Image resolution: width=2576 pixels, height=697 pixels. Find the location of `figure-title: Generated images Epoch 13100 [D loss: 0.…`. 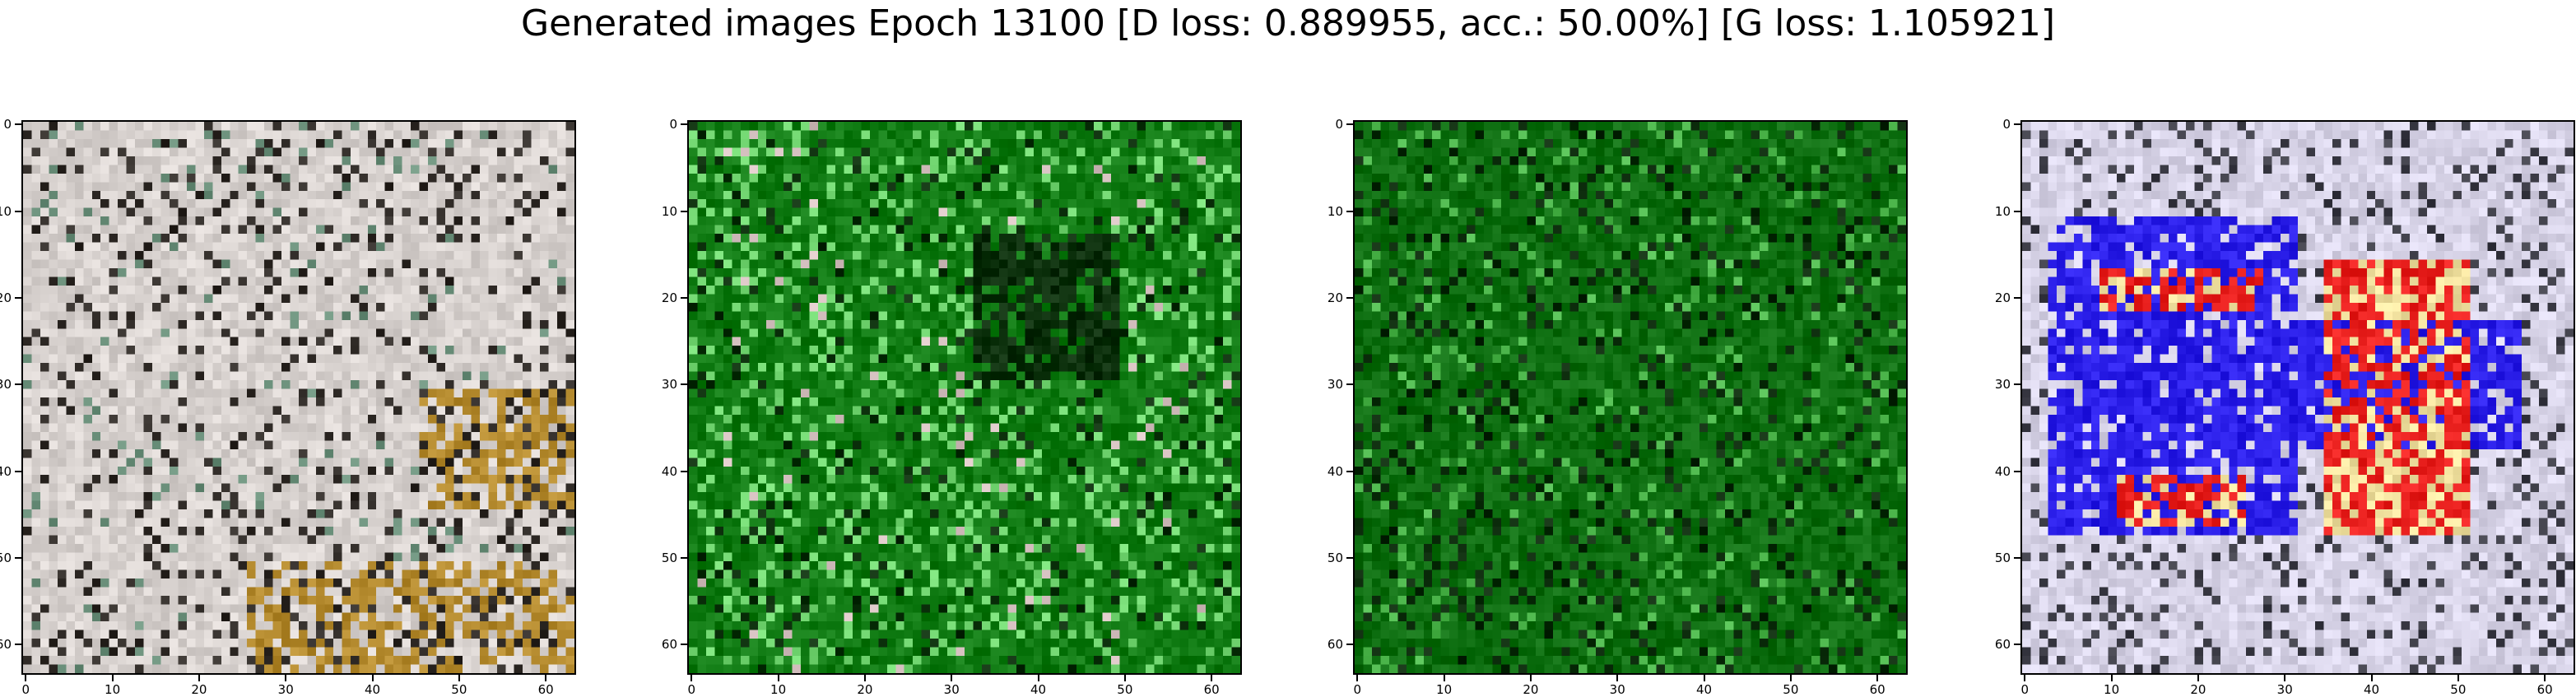

figure-title: Generated images Epoch 13100 [D loss: 0.… is located at coordinates (1288, 23).